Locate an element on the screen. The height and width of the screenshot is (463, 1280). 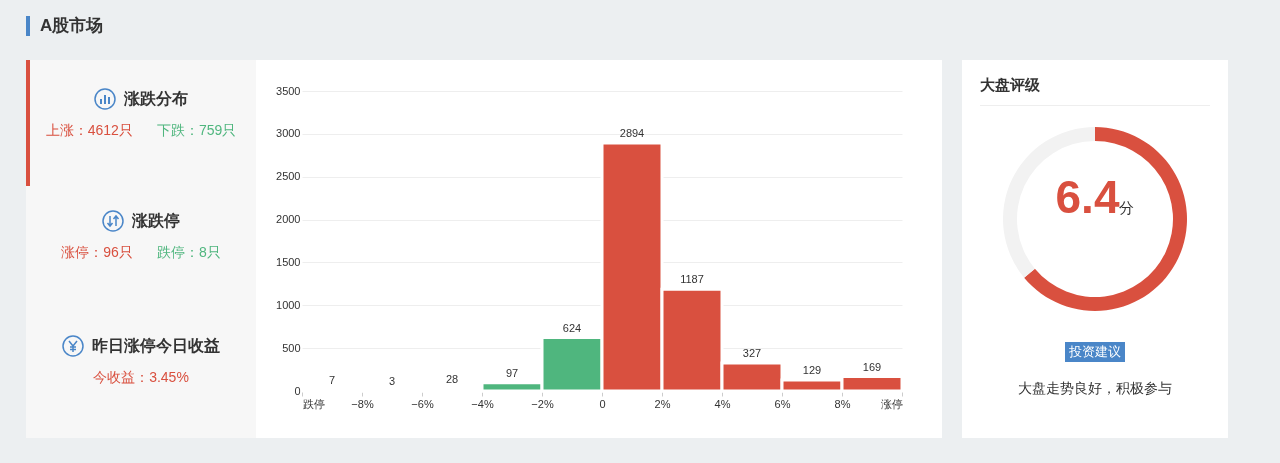
text: 上涨：4612只 is located at coordinates (89, 130).